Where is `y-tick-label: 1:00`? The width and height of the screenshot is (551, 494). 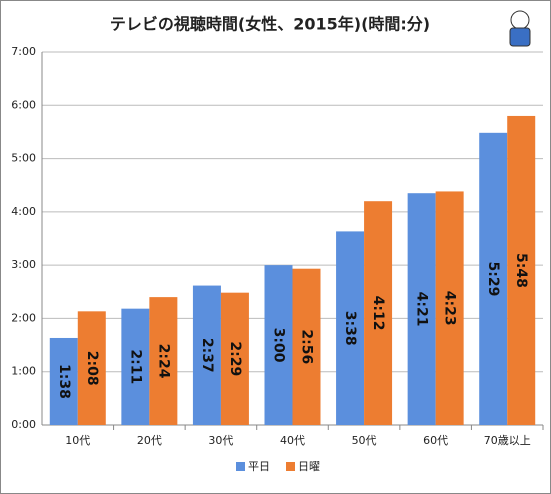 y-tick-label: 1:00 is located at coordinates (23, 371).